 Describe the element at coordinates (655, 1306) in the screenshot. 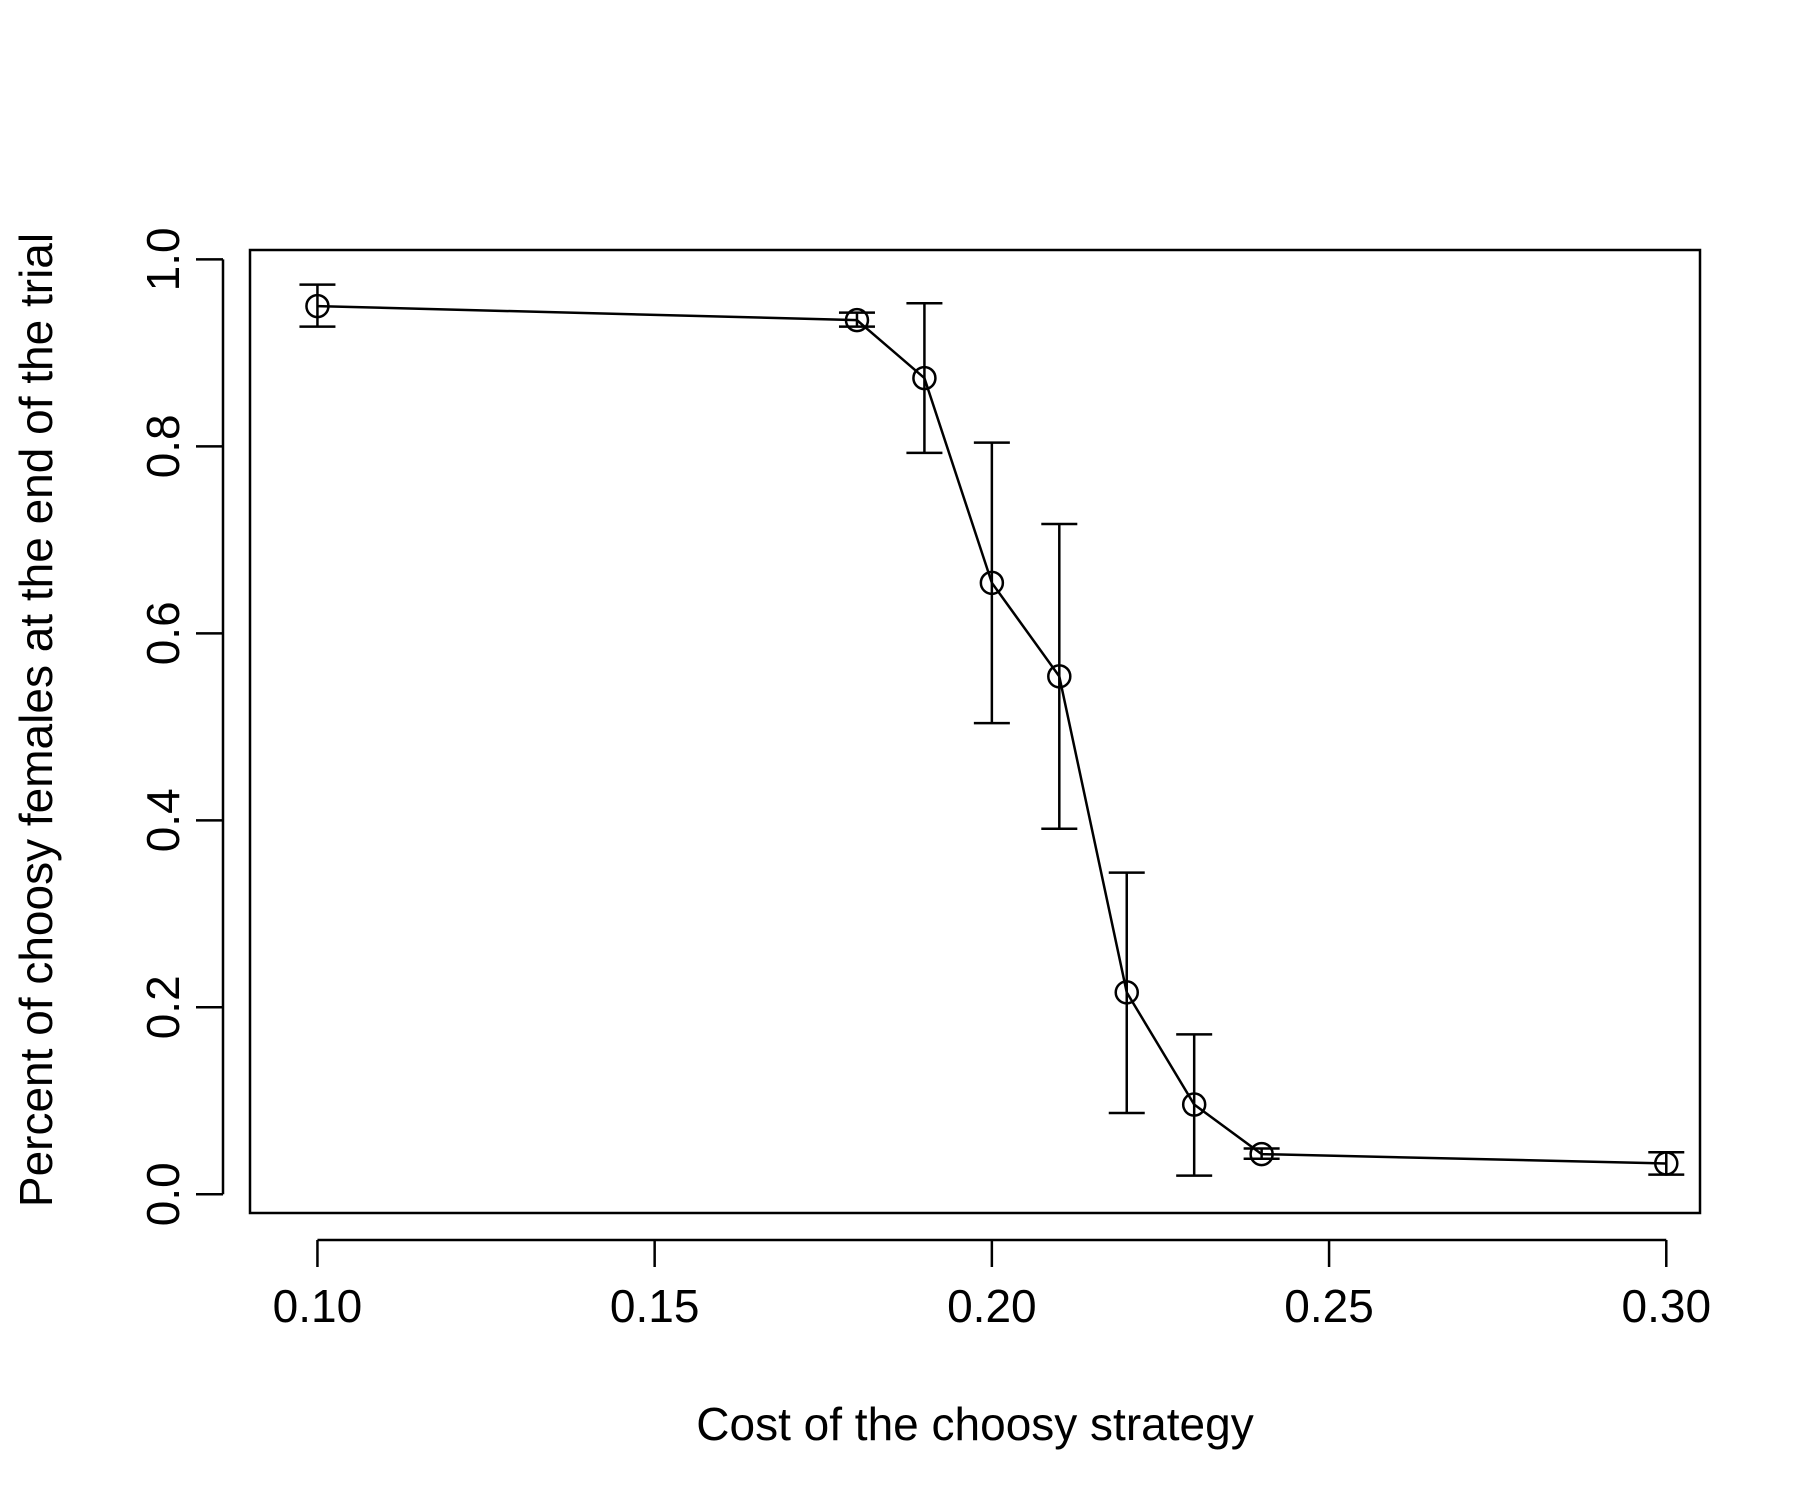

I see `x-tick-label: 0.15` at that location.